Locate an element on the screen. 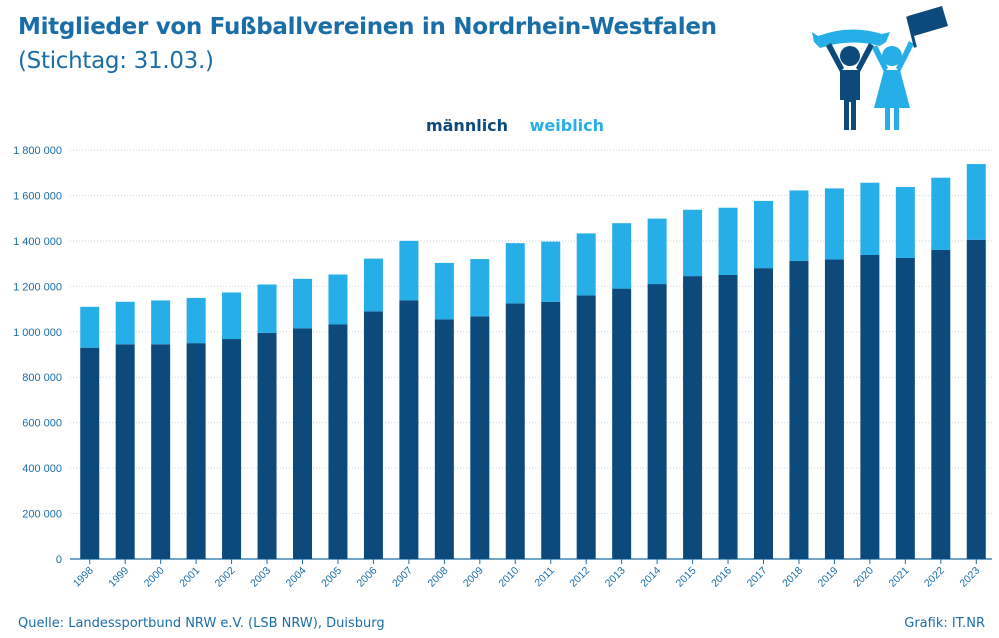 The image size is (999, 638). y-tick-label: 600 000 is located at coordinates (42, 424).